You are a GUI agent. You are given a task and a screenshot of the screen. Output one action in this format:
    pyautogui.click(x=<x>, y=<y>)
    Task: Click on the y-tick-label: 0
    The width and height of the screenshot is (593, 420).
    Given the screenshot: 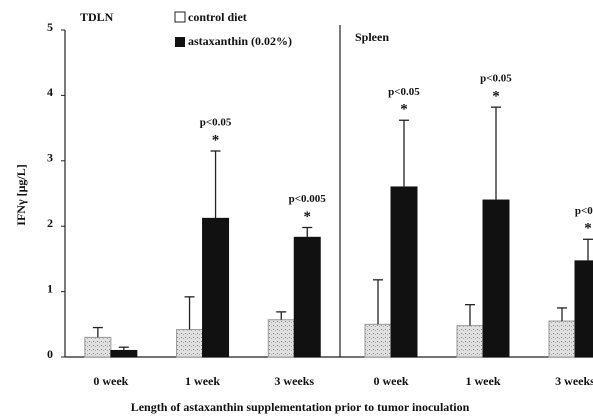 What is the action you would take?
    pyautogui.click(x=50, y=354)
    